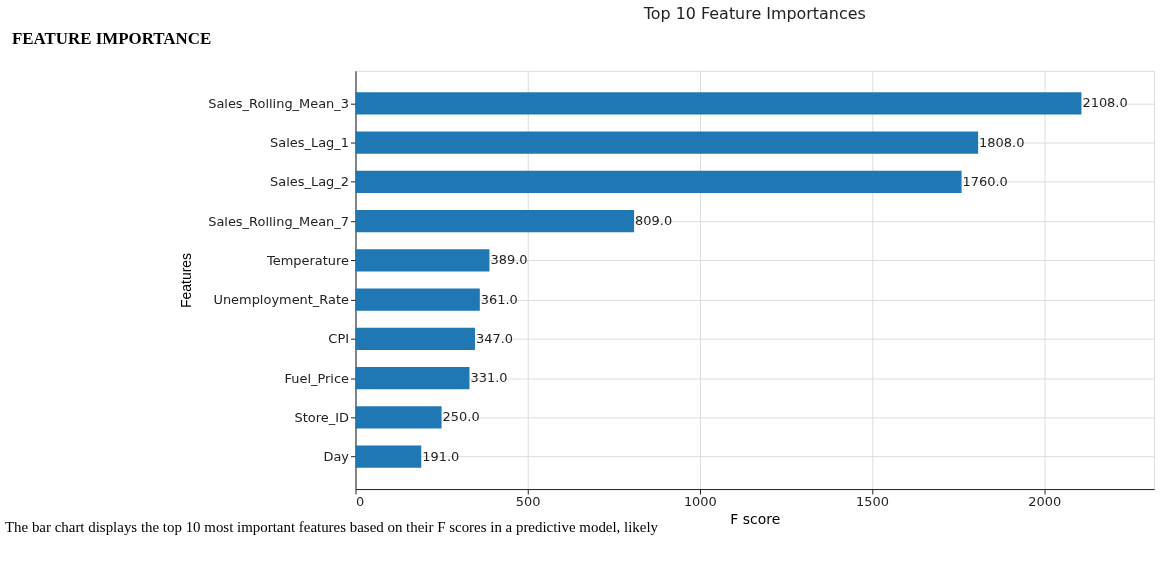 Image resolution: width=1176 pixels, height=566 pixels. Describe the element at coordinates (336, 457) in the screenshot. I see `y-tick-label: Day` at that location.